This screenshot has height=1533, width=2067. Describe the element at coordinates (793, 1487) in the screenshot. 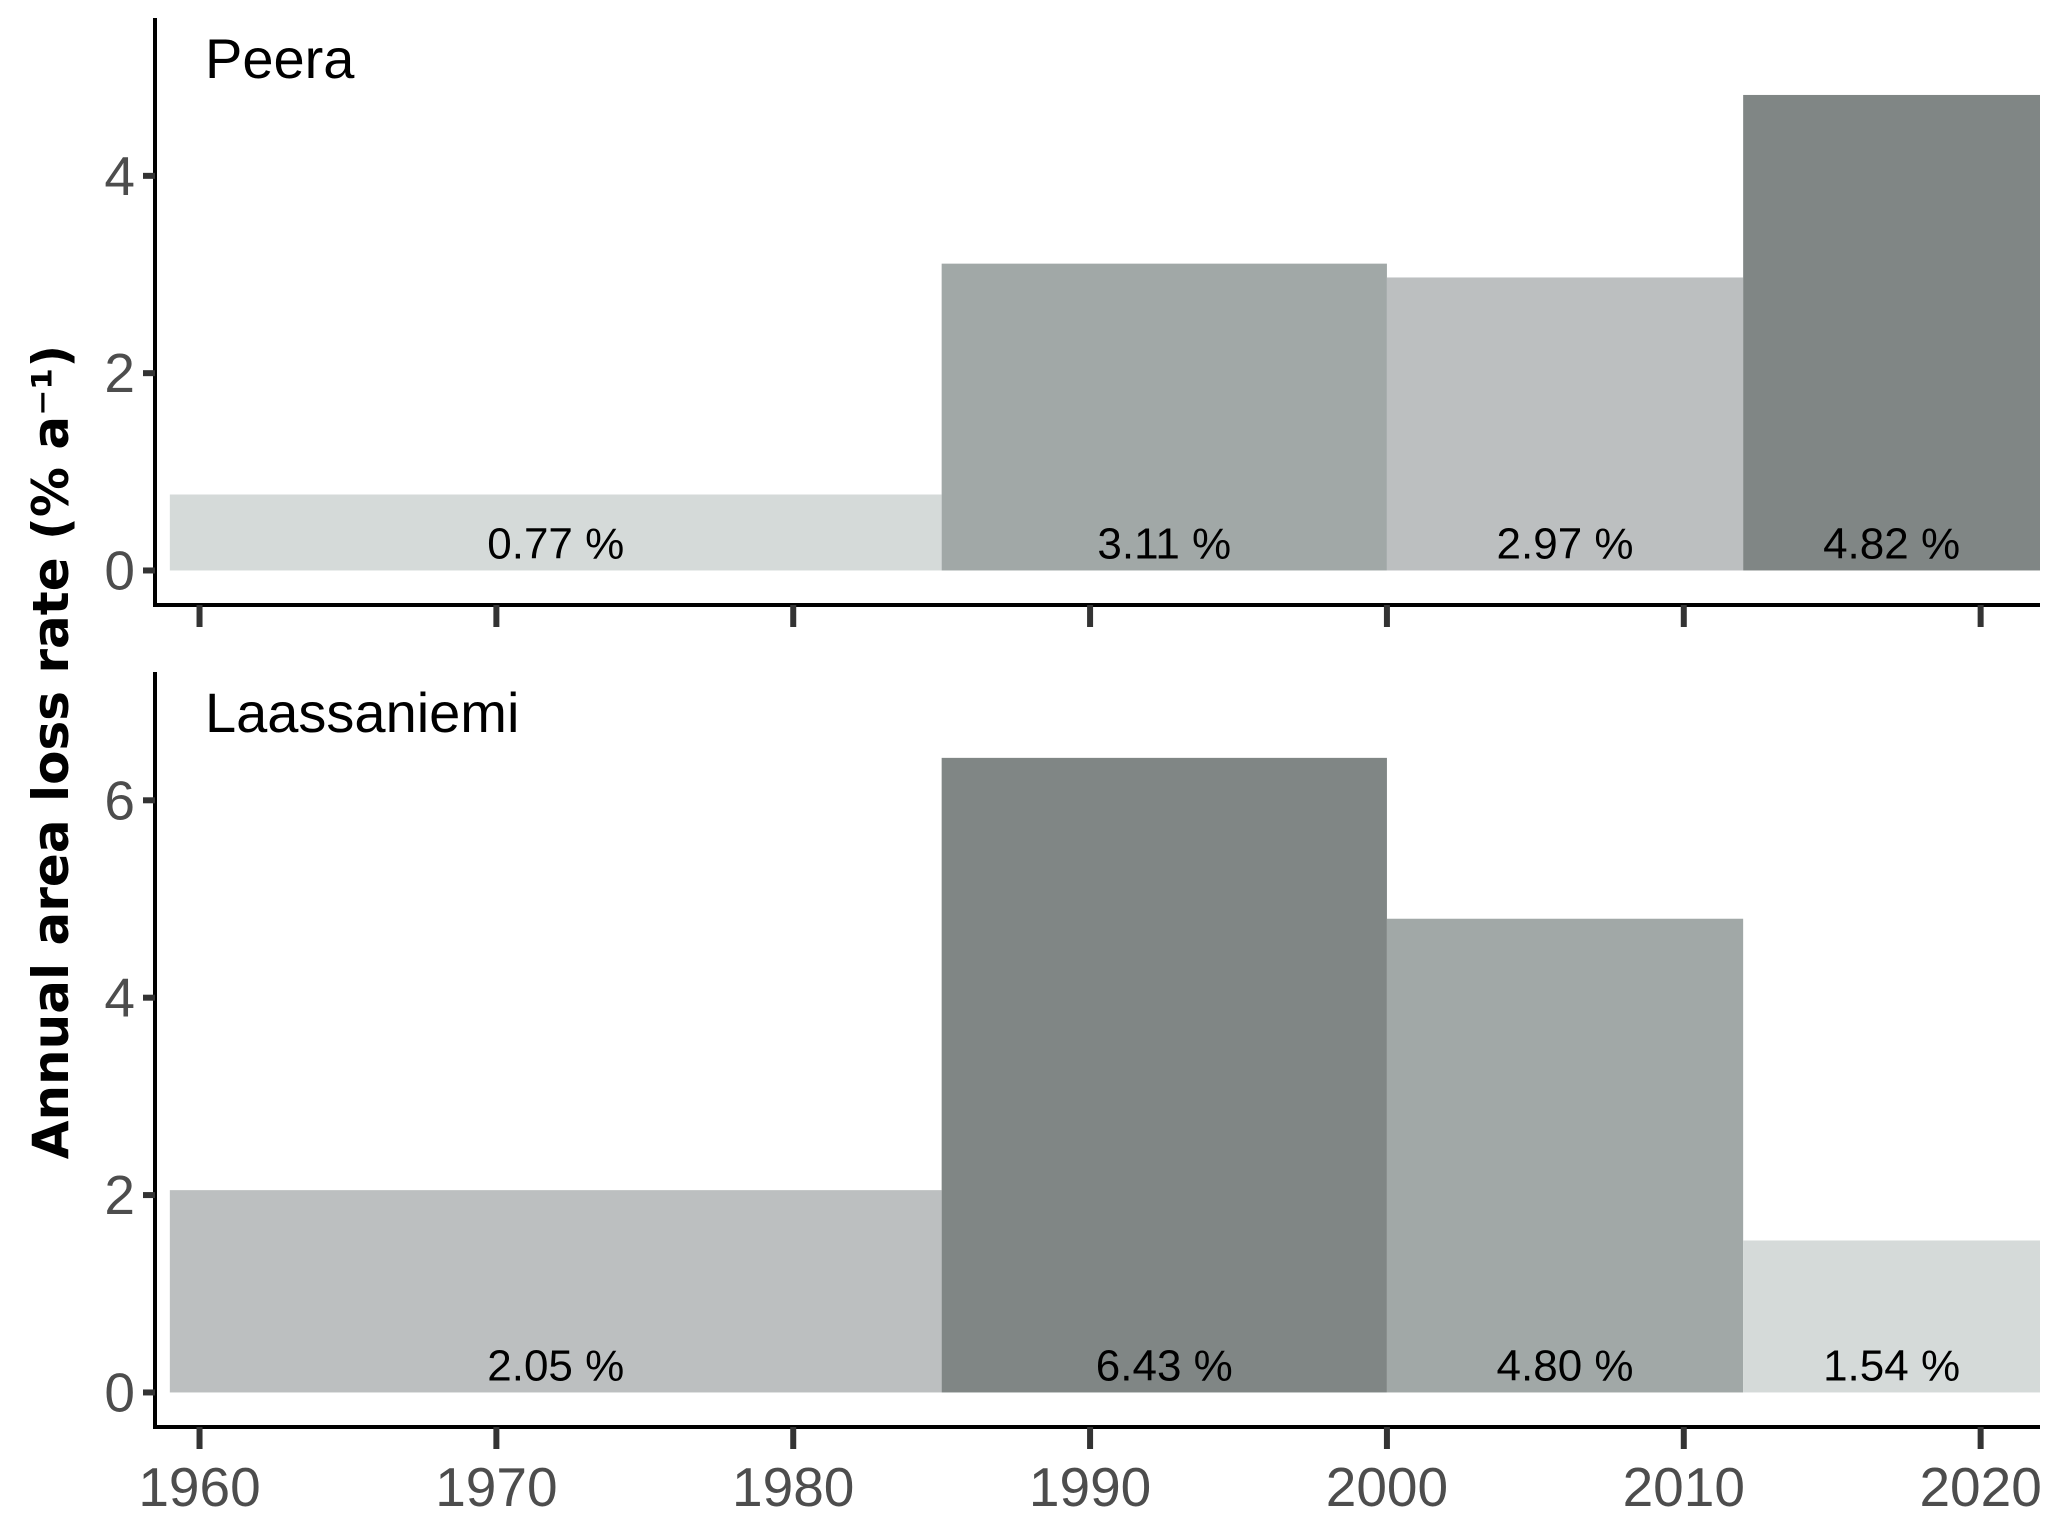

I see `x-tick-label: 1980` at that location.